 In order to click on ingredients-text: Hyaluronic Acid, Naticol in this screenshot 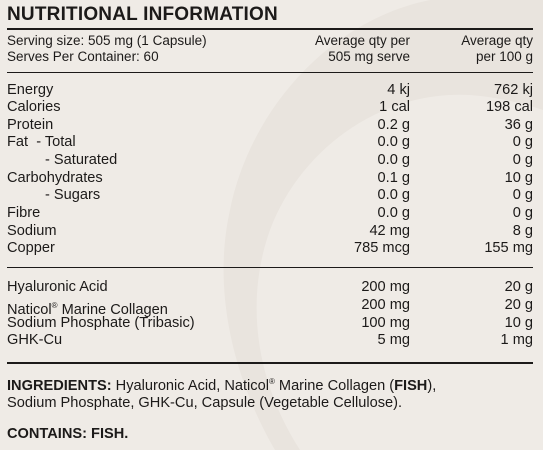, I will do `click(190, 386)`.